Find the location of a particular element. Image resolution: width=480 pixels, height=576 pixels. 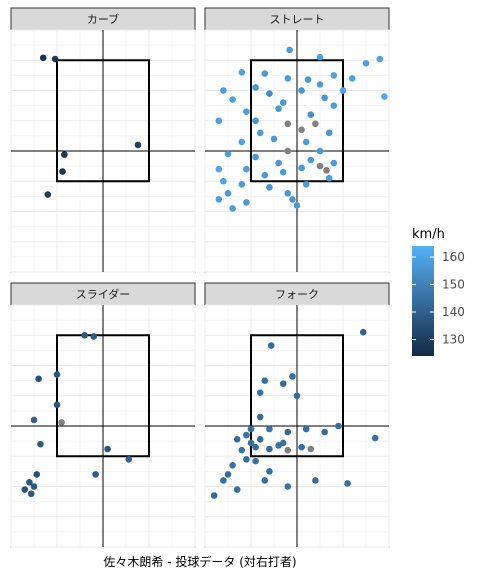

legend-tick-label: 140 is located at coordinates (453, 312).